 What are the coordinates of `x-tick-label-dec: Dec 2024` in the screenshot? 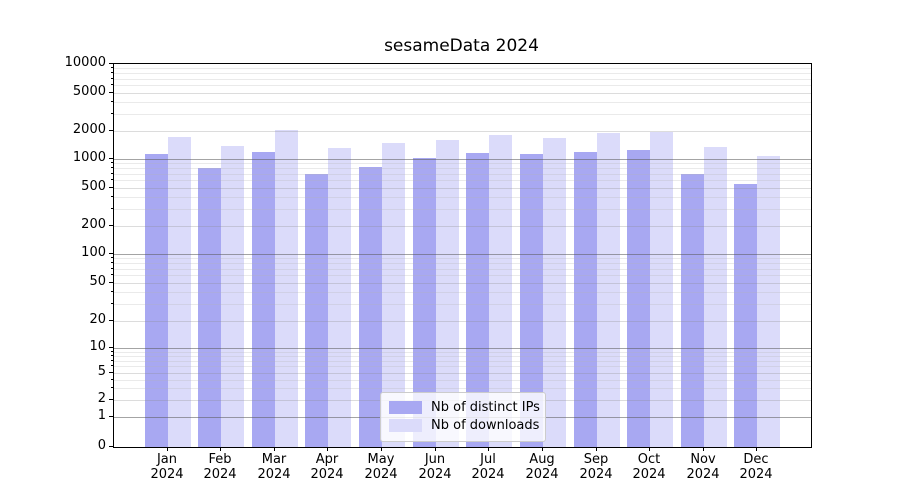 It's located at (756, 467).